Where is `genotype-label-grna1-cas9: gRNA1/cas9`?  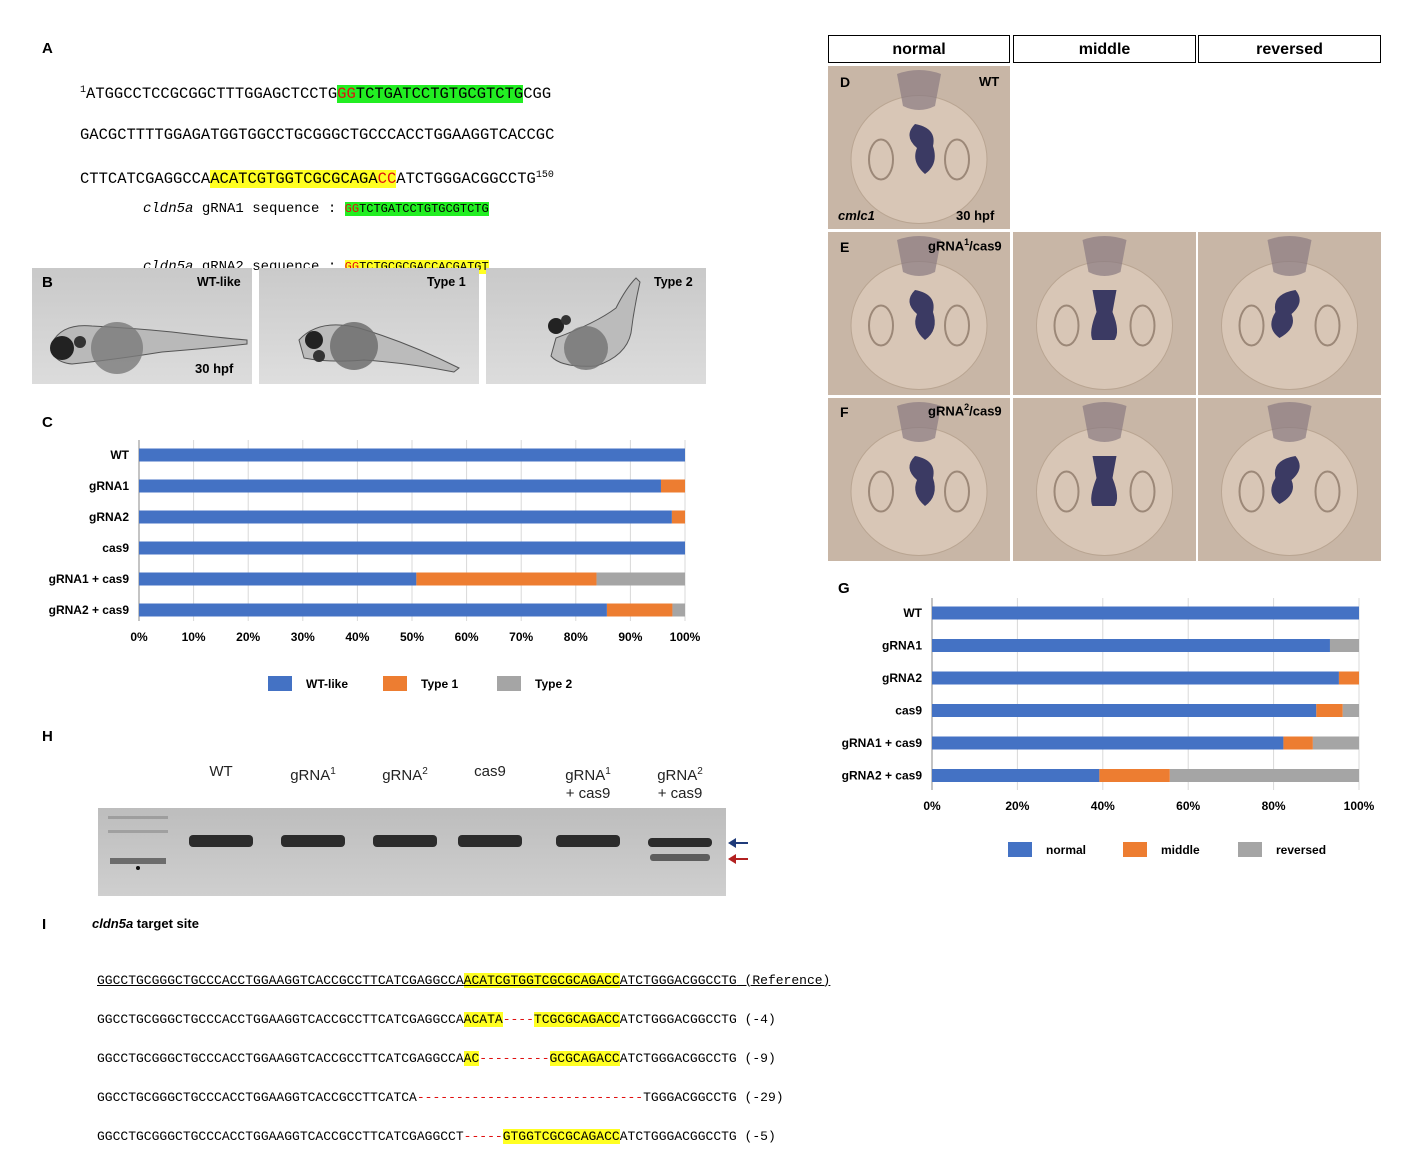 genotype-label-grna1-cas9: gRNA1/cas9 is located at coordinates (965, 245).